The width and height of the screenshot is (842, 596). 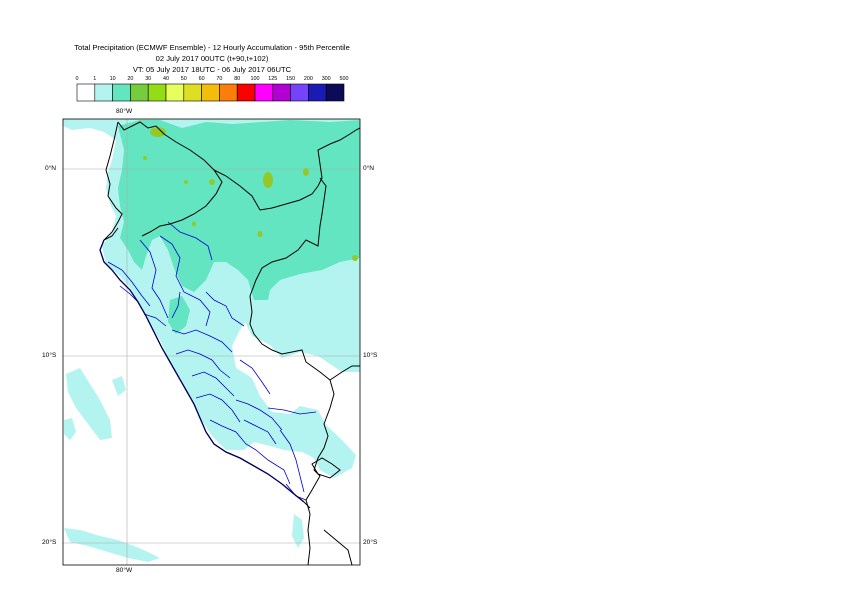 What do you see at coordinates (344, 79) in the screenshot?
I see `legend-tick-label: 500` at bounding box center [344, 79].